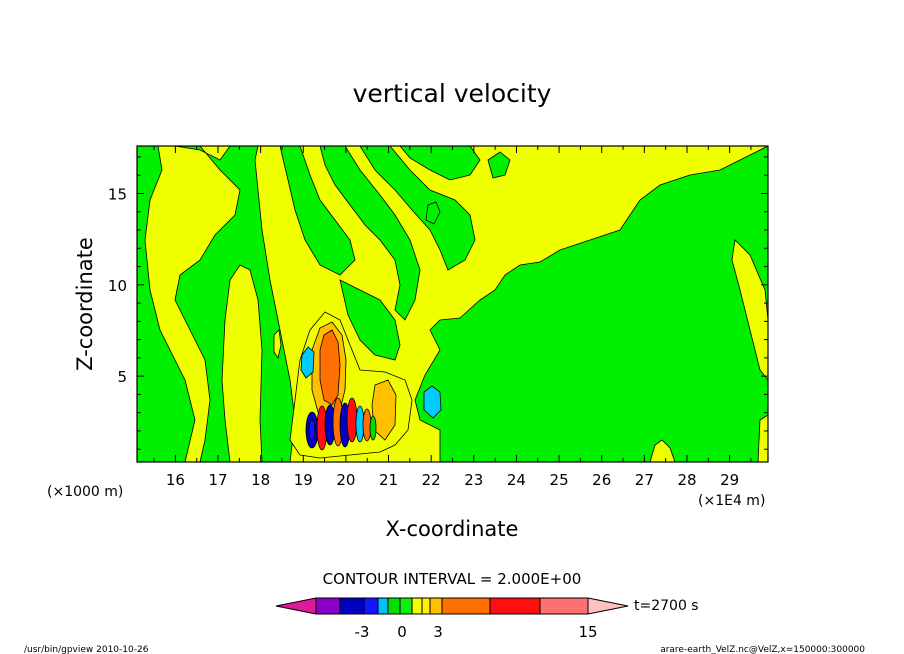  Describe the element at coordinates (762, 649) in the screenshot. I see `footer-right: arare-earth_VelZ.nc@VelZ,x=150000:300000` at that location.